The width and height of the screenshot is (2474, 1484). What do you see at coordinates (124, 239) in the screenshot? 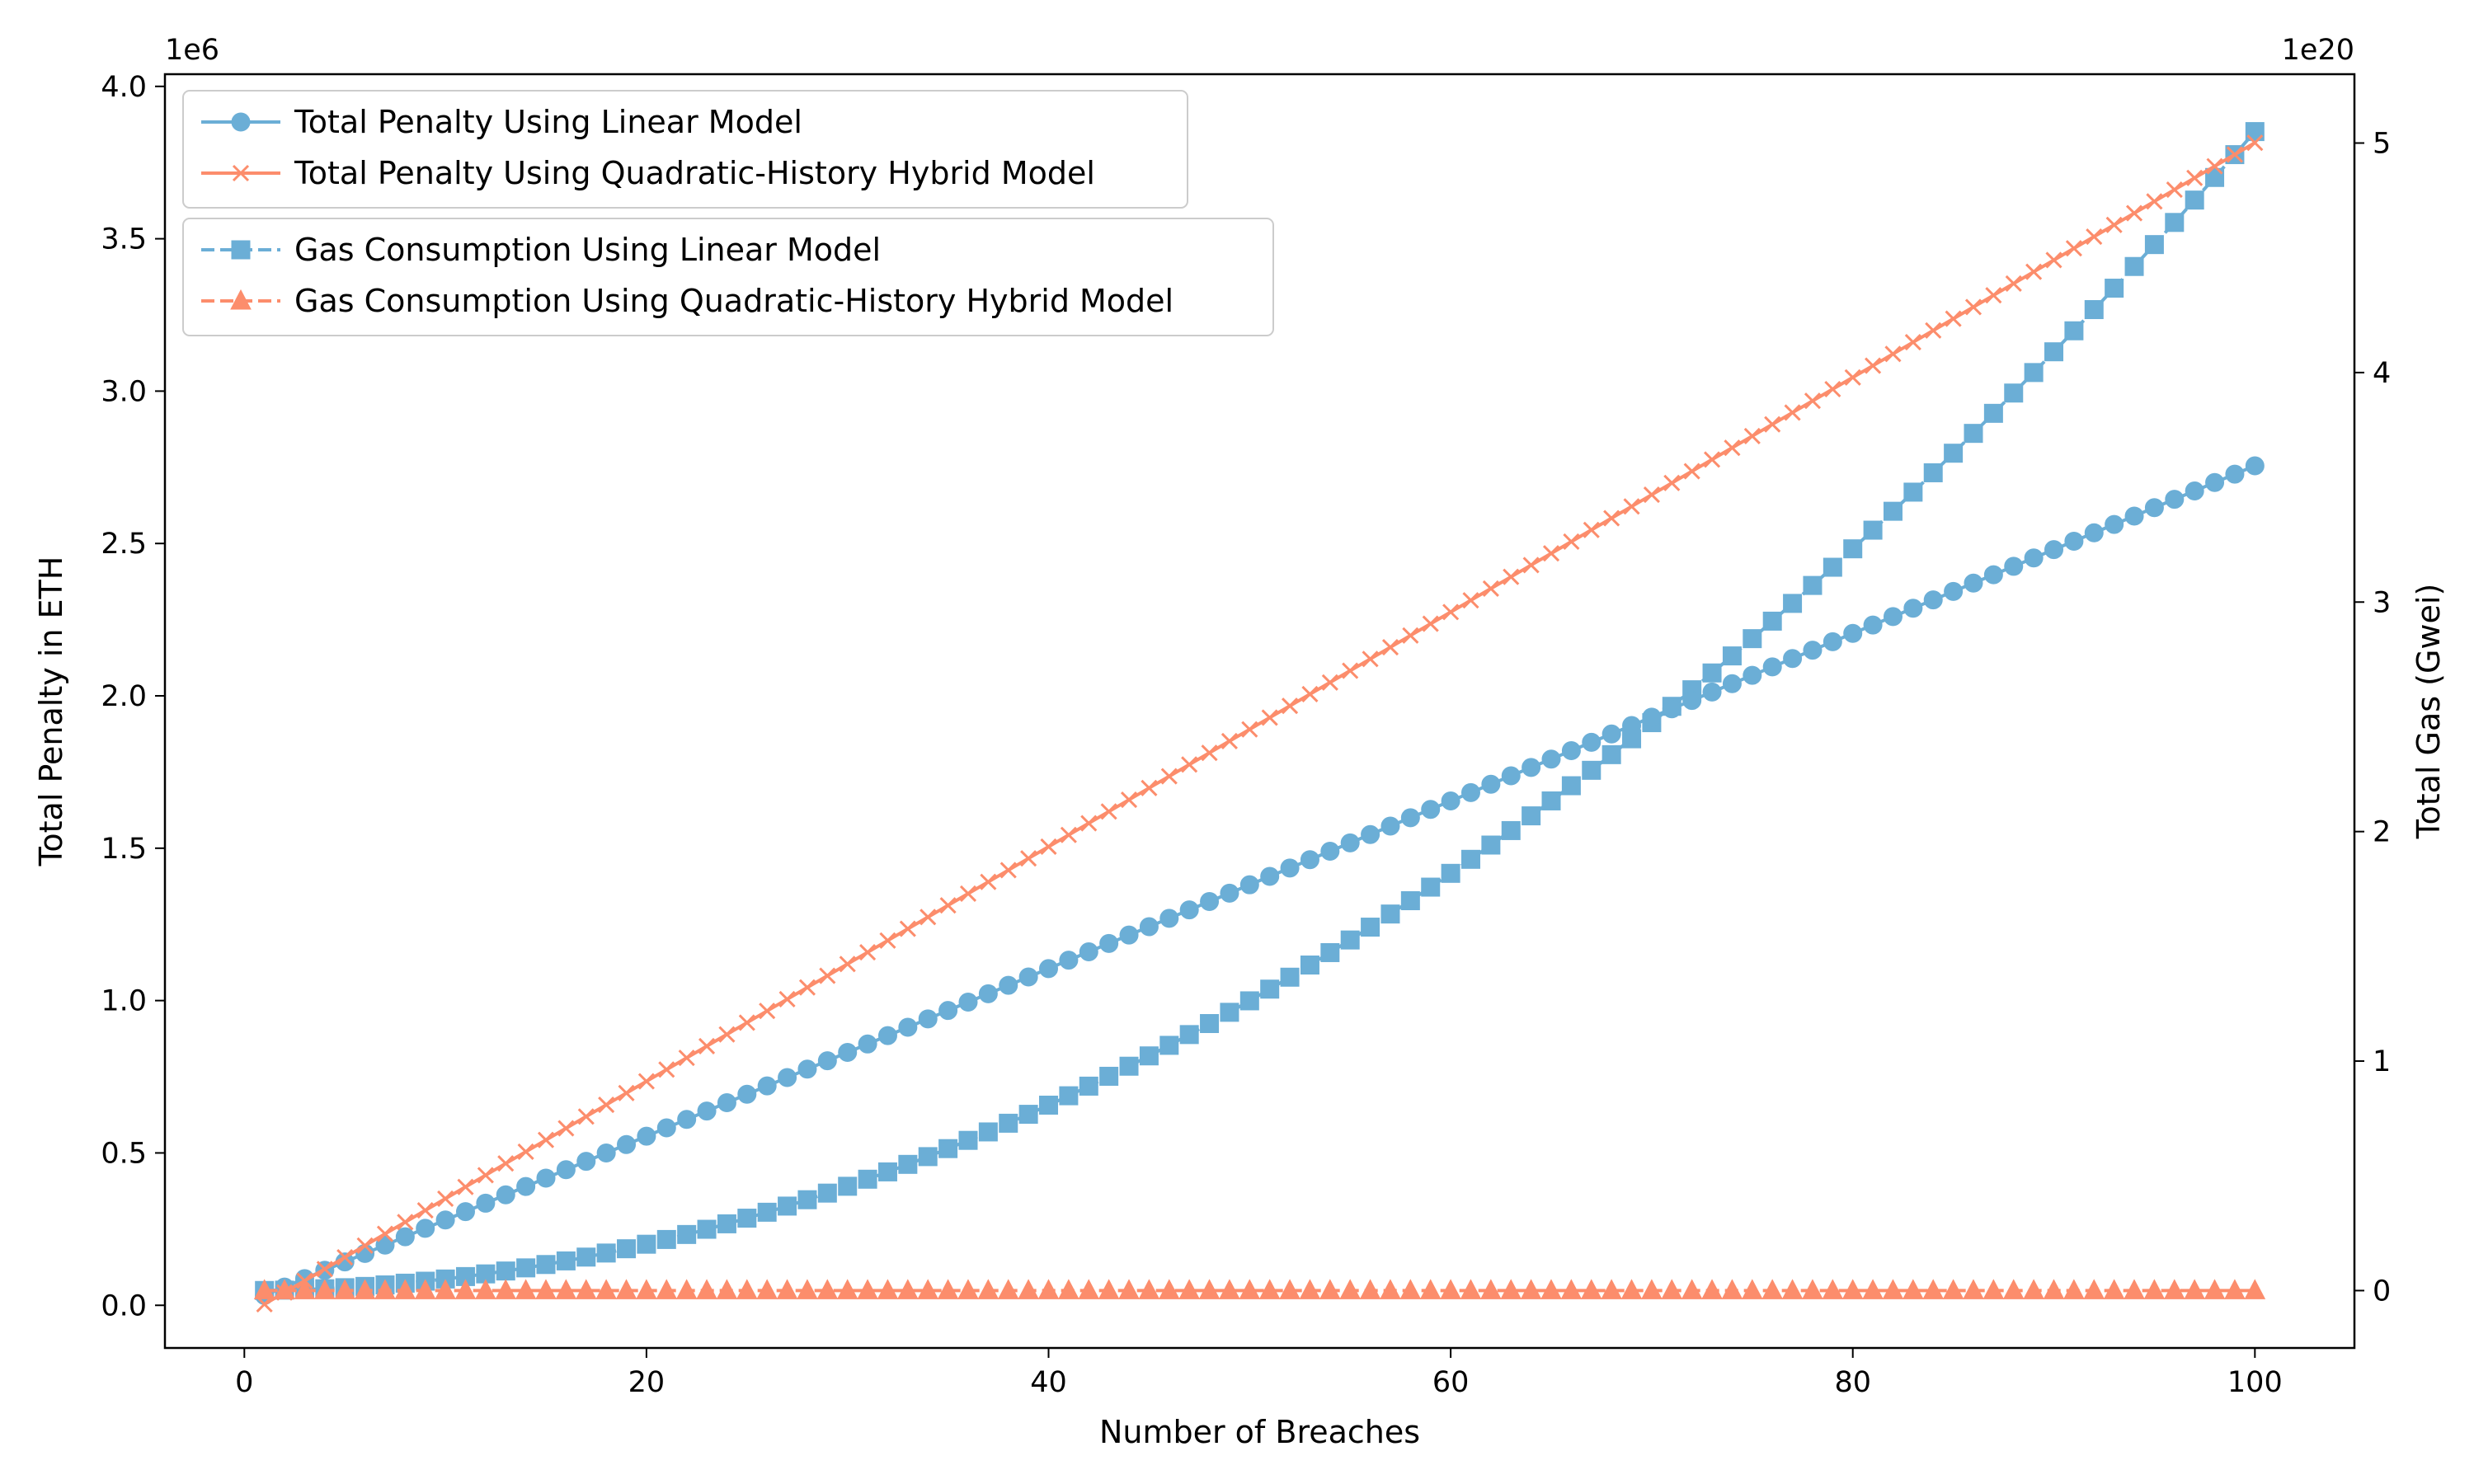
I see `y-left-tick-label: 3.5` at bounding box center [124, 239].